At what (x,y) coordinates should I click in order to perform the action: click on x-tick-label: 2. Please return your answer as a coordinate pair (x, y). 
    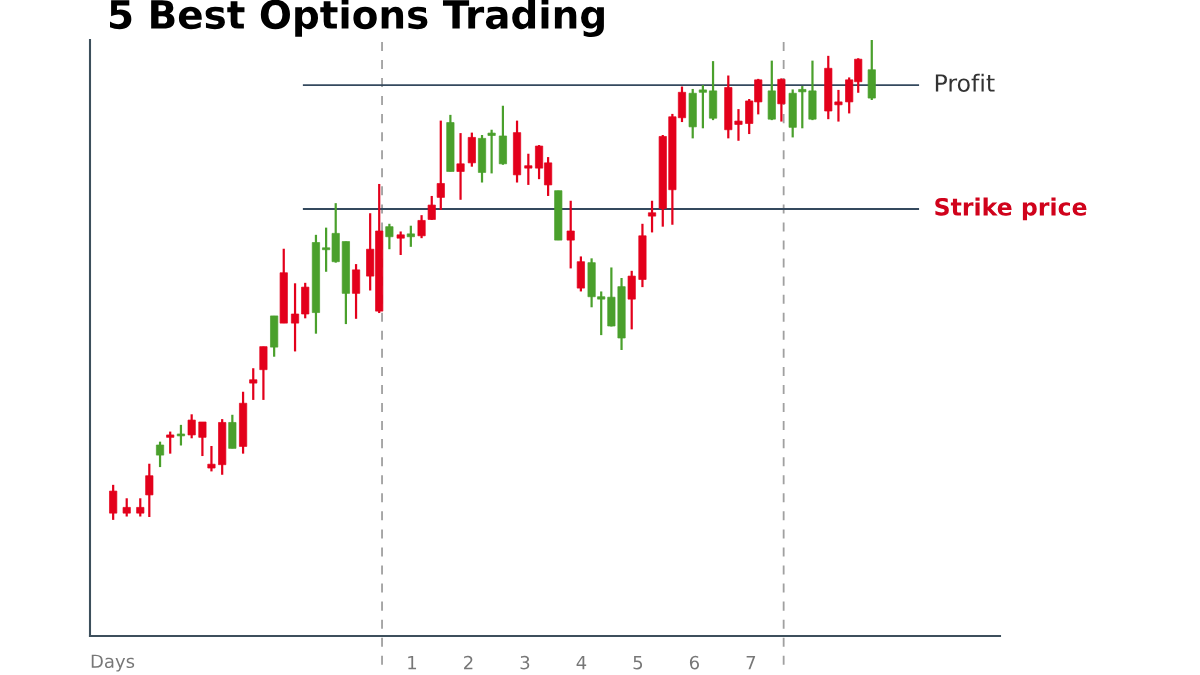
    Looking at the image, I should click on (468, 662).